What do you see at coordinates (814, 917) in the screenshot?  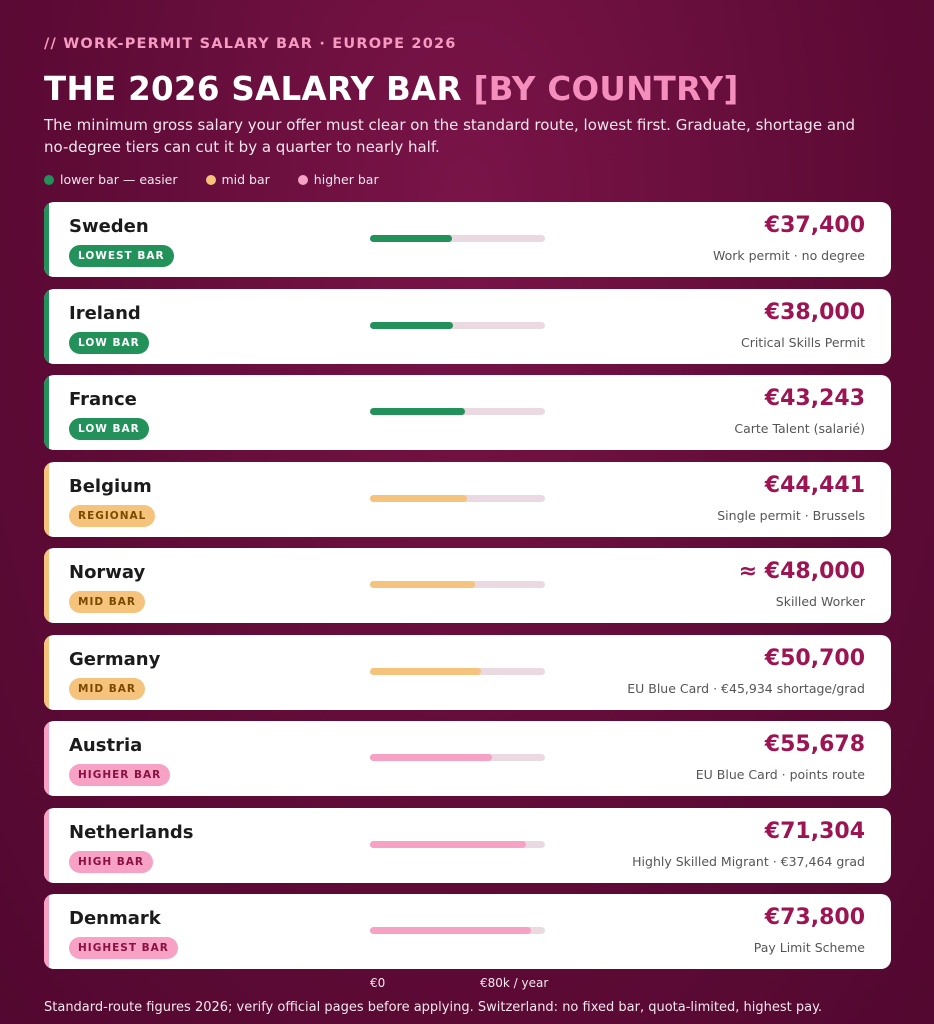 I see `salary-value: €73,800` at bounding box center [814, 917].